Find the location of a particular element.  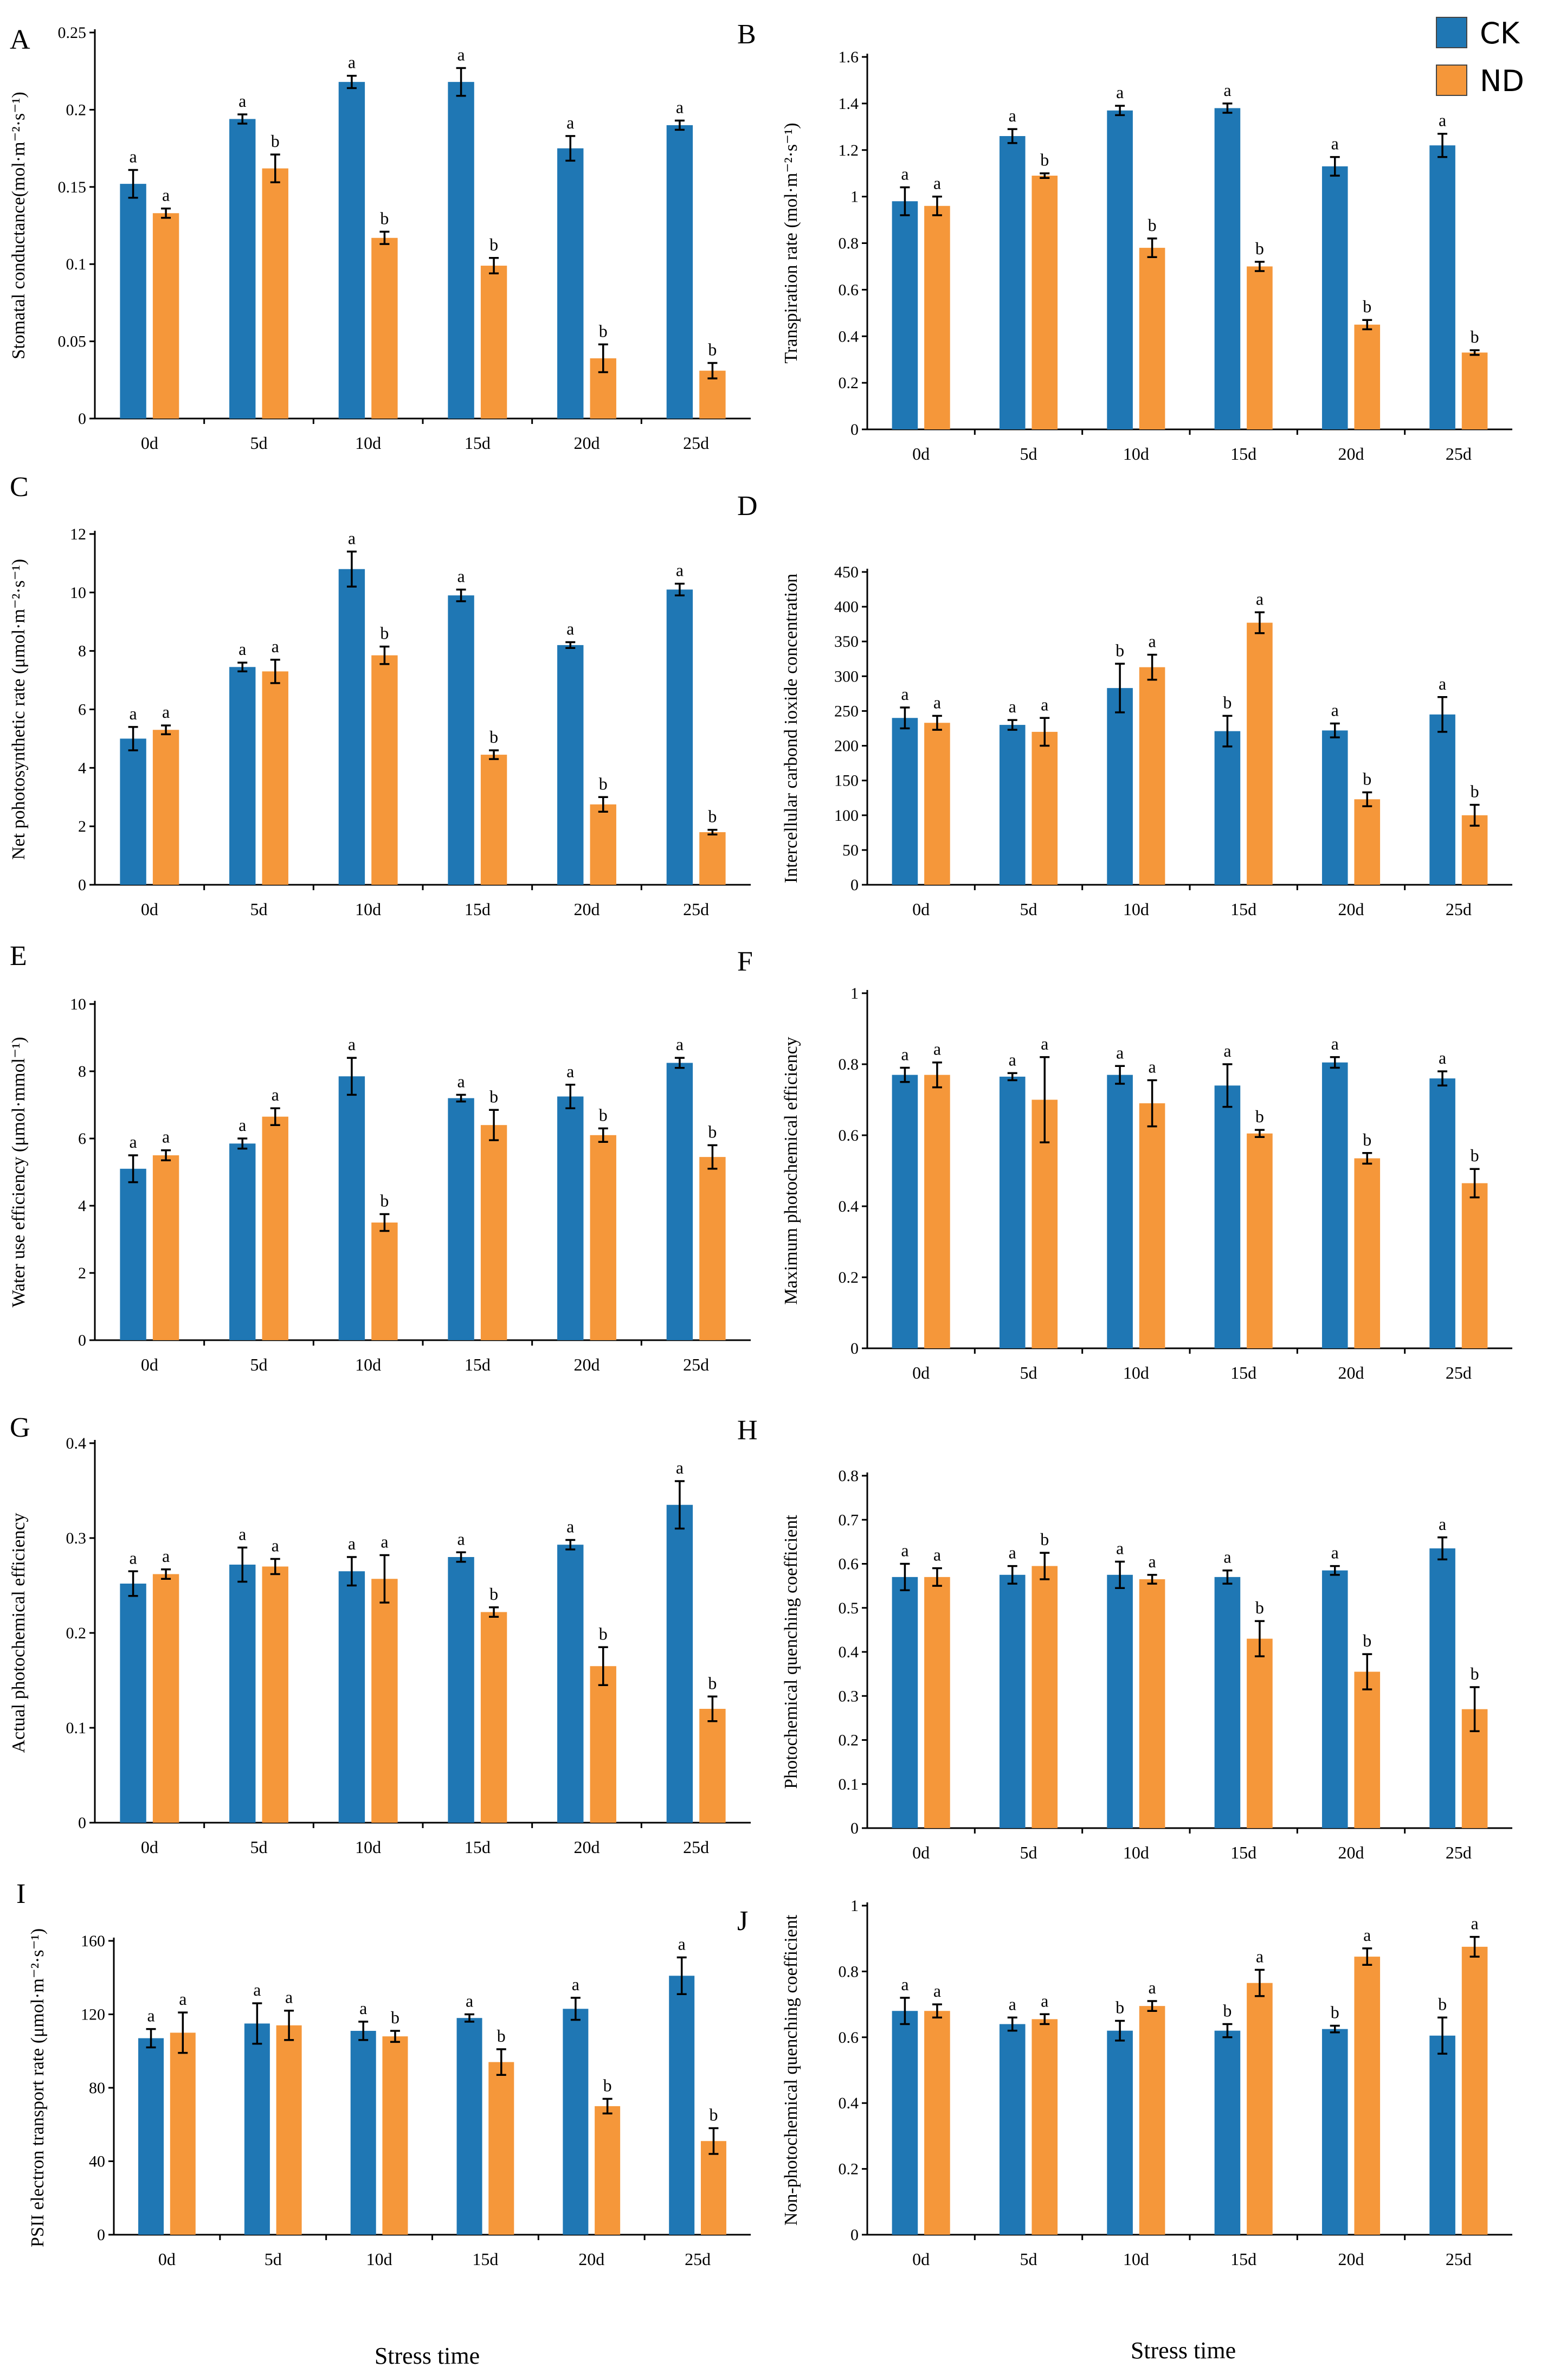

y-tick-label: 120 is located at coordinates (93, 2015).